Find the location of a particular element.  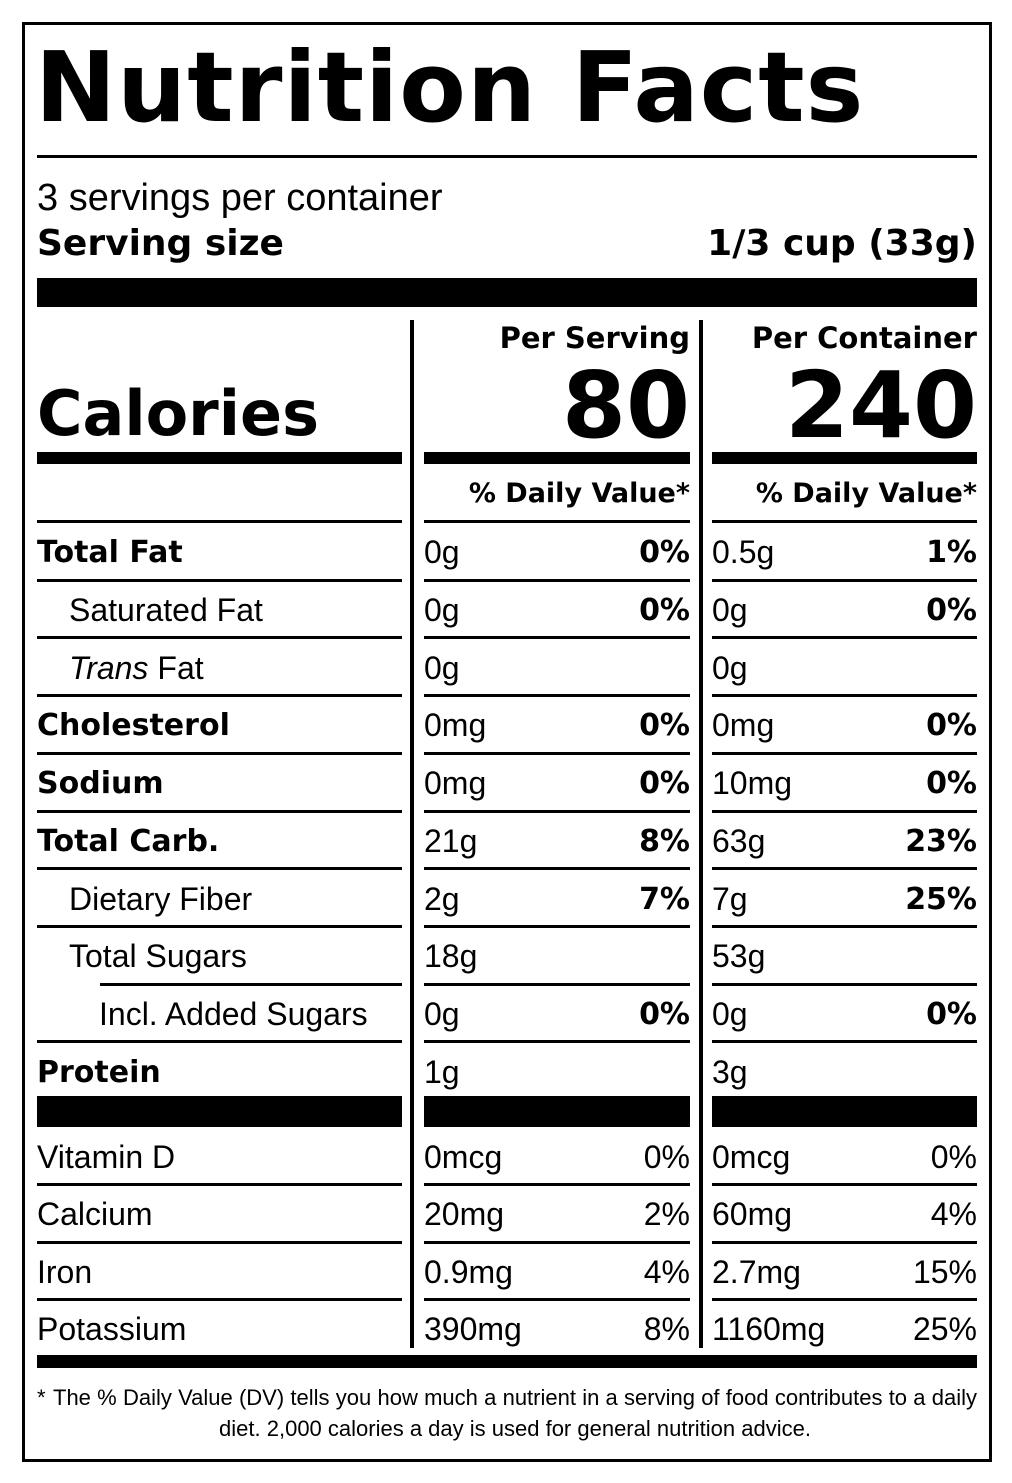

amount: 390mg is located at coordinates (473, 1329).